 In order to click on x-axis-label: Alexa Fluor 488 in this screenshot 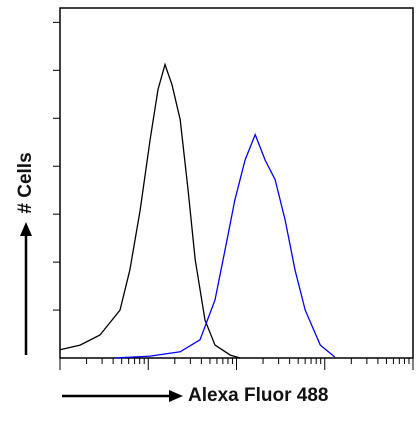, I will do `click(258, 395)`.